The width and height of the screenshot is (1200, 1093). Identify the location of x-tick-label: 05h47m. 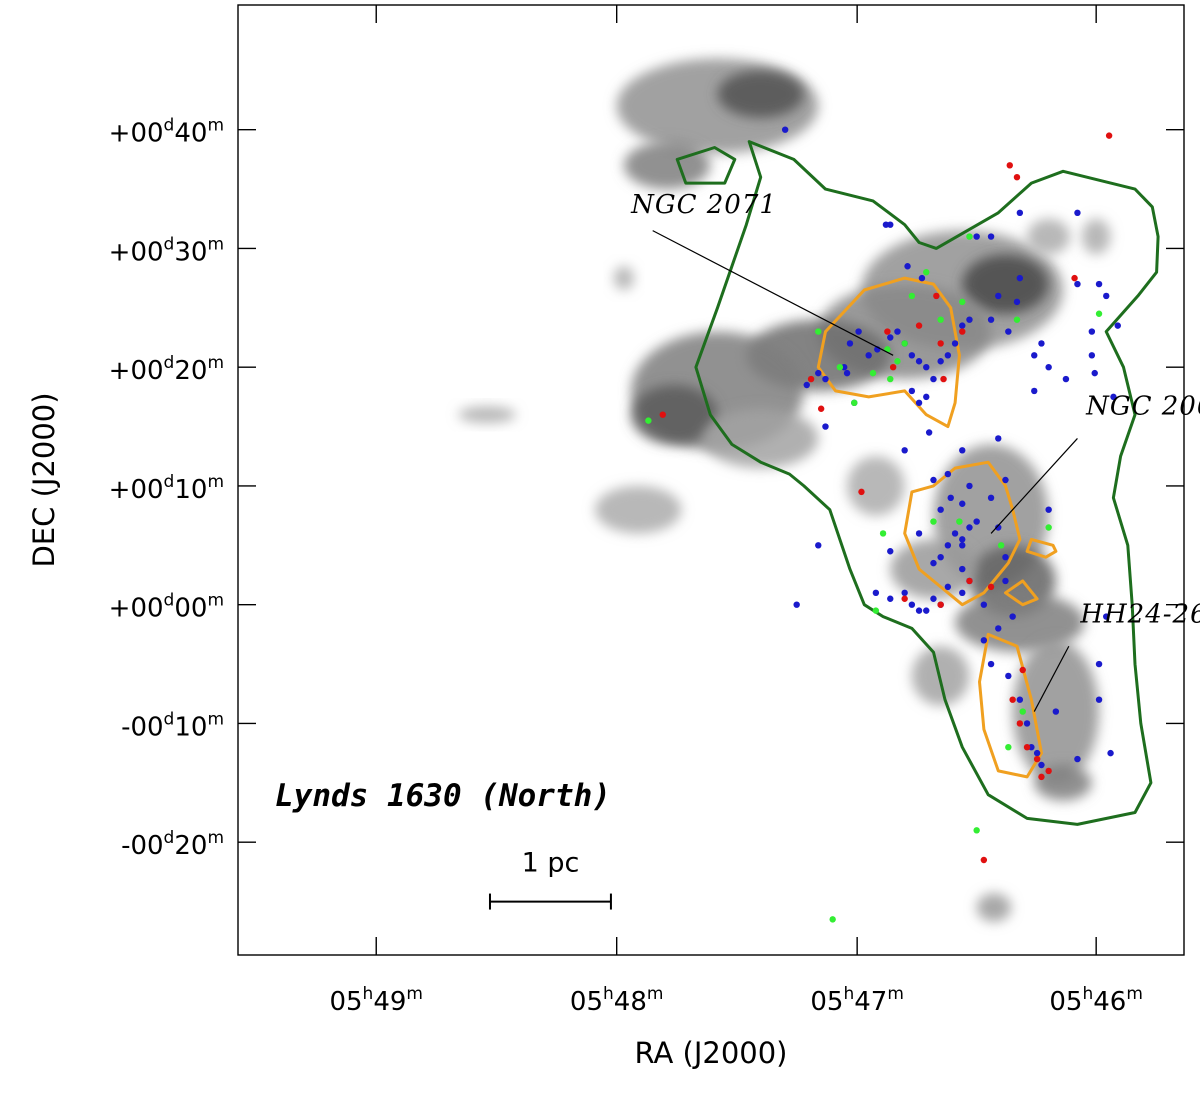
(857, 1000).